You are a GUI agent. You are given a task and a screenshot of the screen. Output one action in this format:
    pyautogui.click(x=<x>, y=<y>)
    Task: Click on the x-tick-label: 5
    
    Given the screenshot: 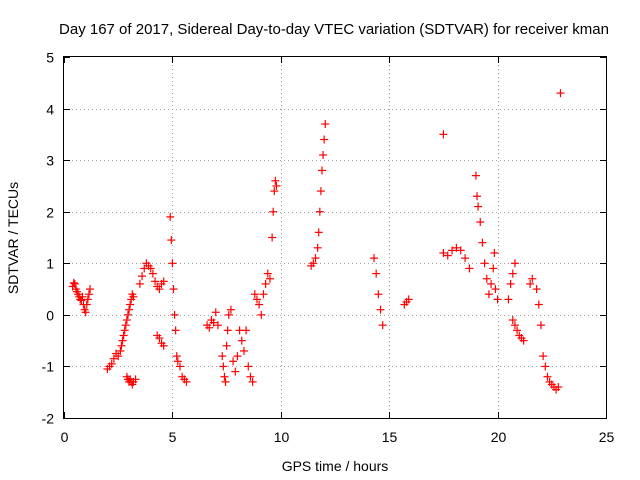 What is the action you would take?
    pyautogui.click(x=173, y=437)
    